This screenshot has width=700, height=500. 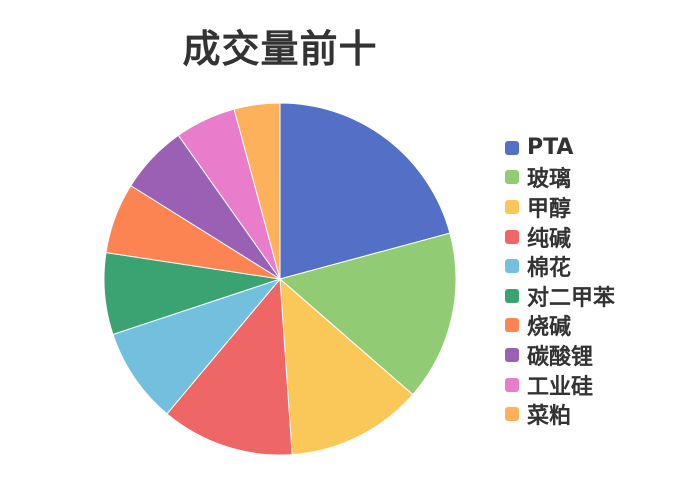 What do you see at coordinates (549, 180) in the screenshot?
I see `legend-label: 玻璃` at bounding box center [549, 180].